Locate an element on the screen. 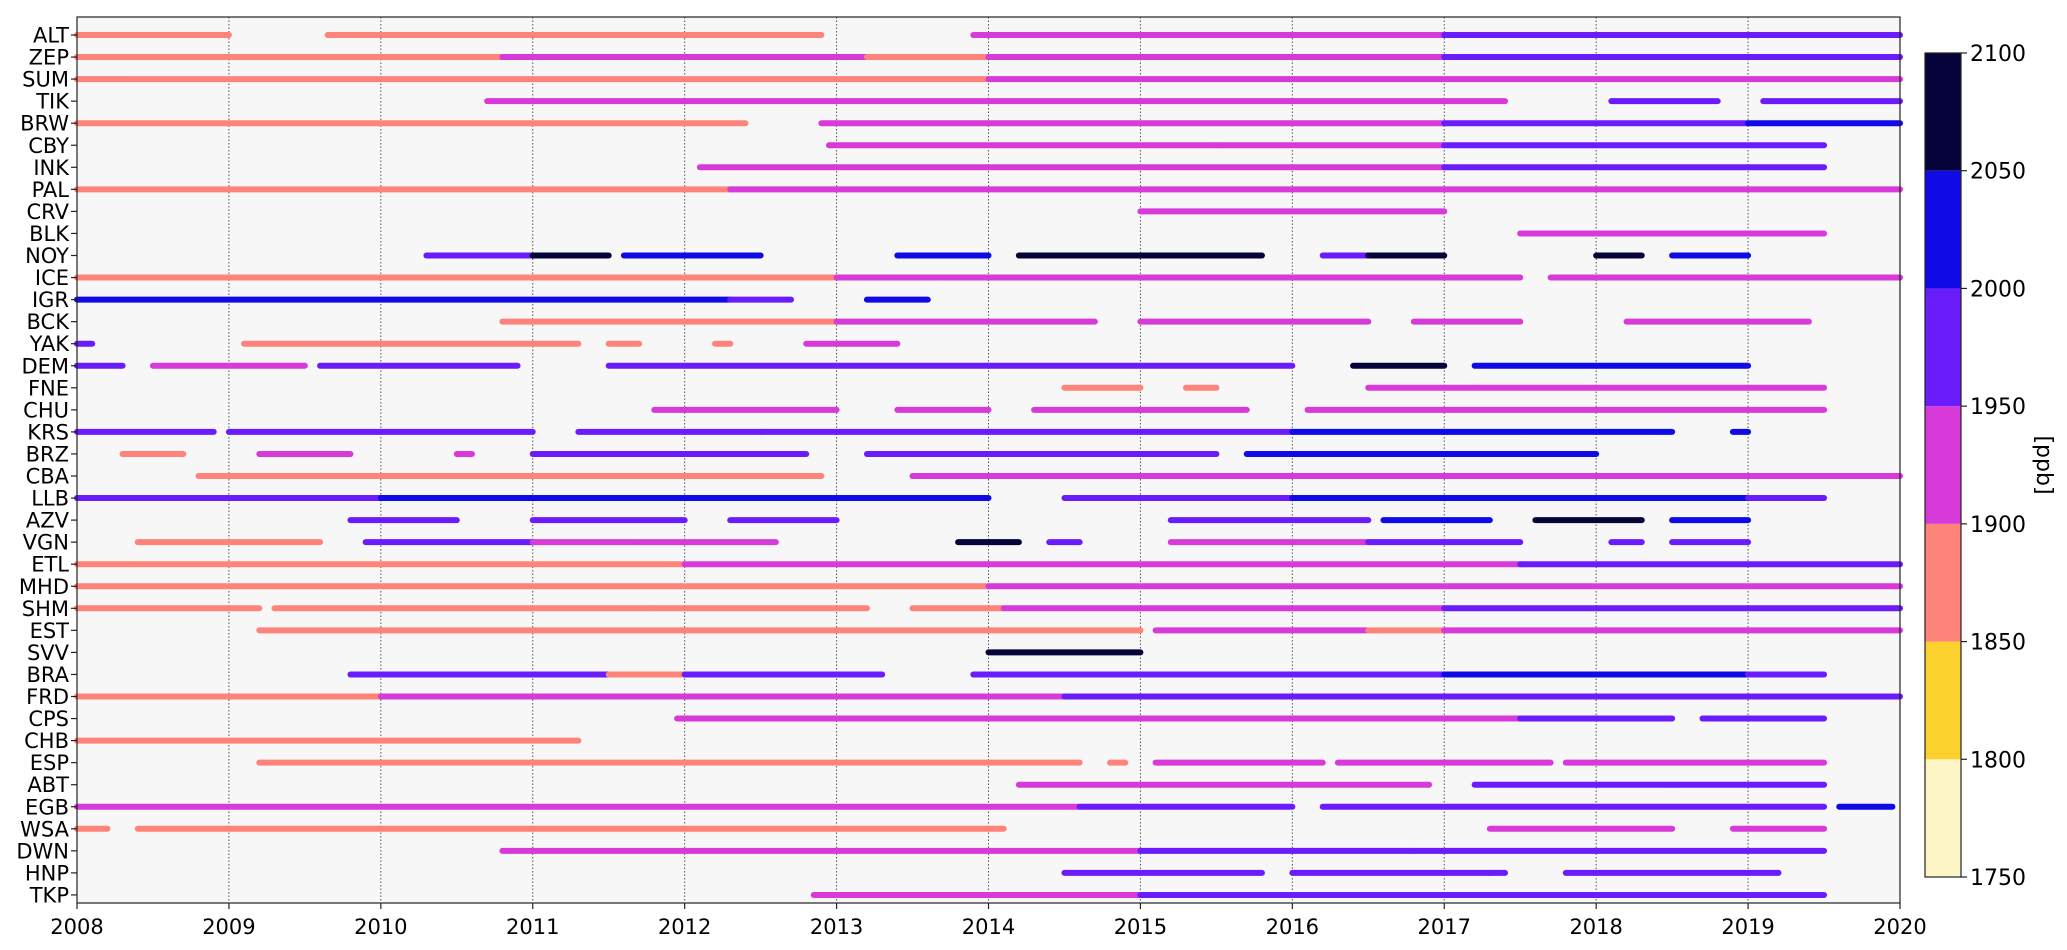 Image resolution: width=2067 pixels, height=950 pixels. x-tick-label-2010: 2010 is located at coordinates (380, 927).